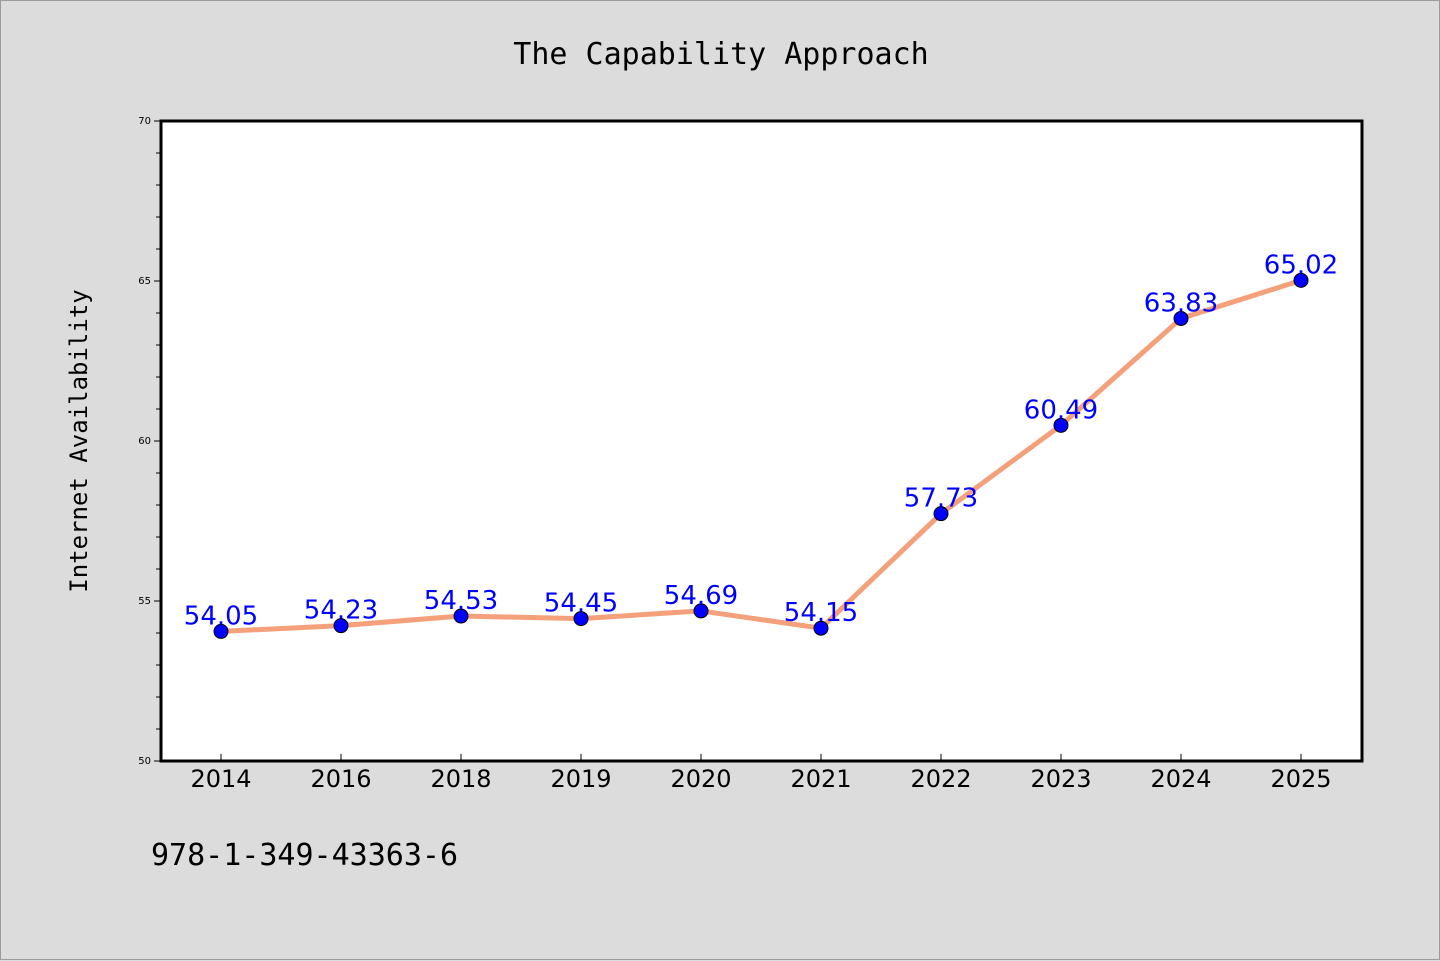 This screenshot has height=961, width=1440. Describe the element at coordinates (144, 441) in the screenshot. I see `y-tick-label: 60` at that location.